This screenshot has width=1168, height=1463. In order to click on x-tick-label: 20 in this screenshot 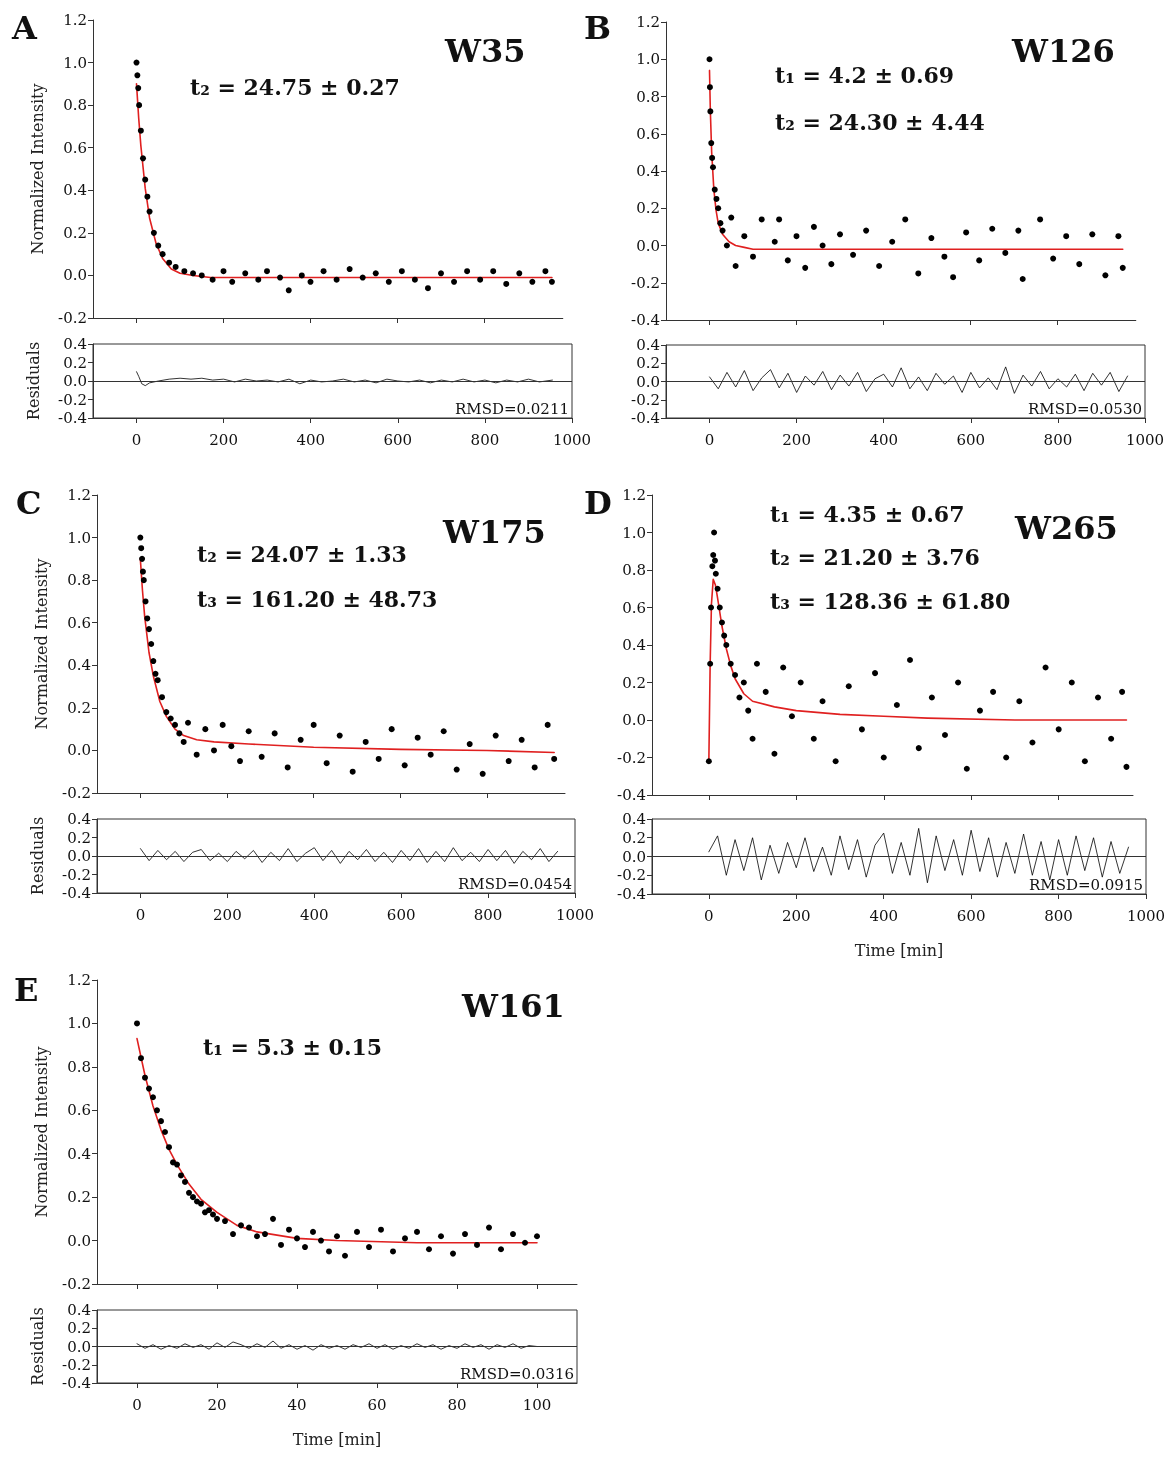, I will do `click(217, 1404)`.